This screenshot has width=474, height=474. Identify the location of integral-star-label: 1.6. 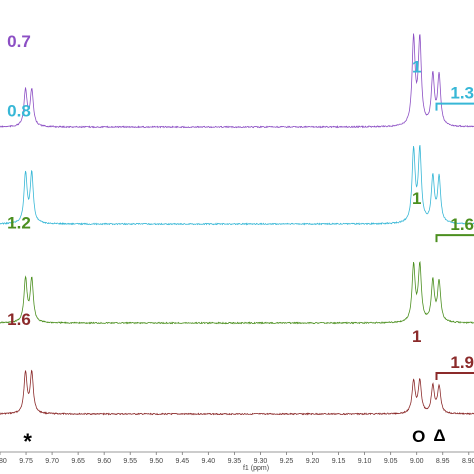
(19, 319).